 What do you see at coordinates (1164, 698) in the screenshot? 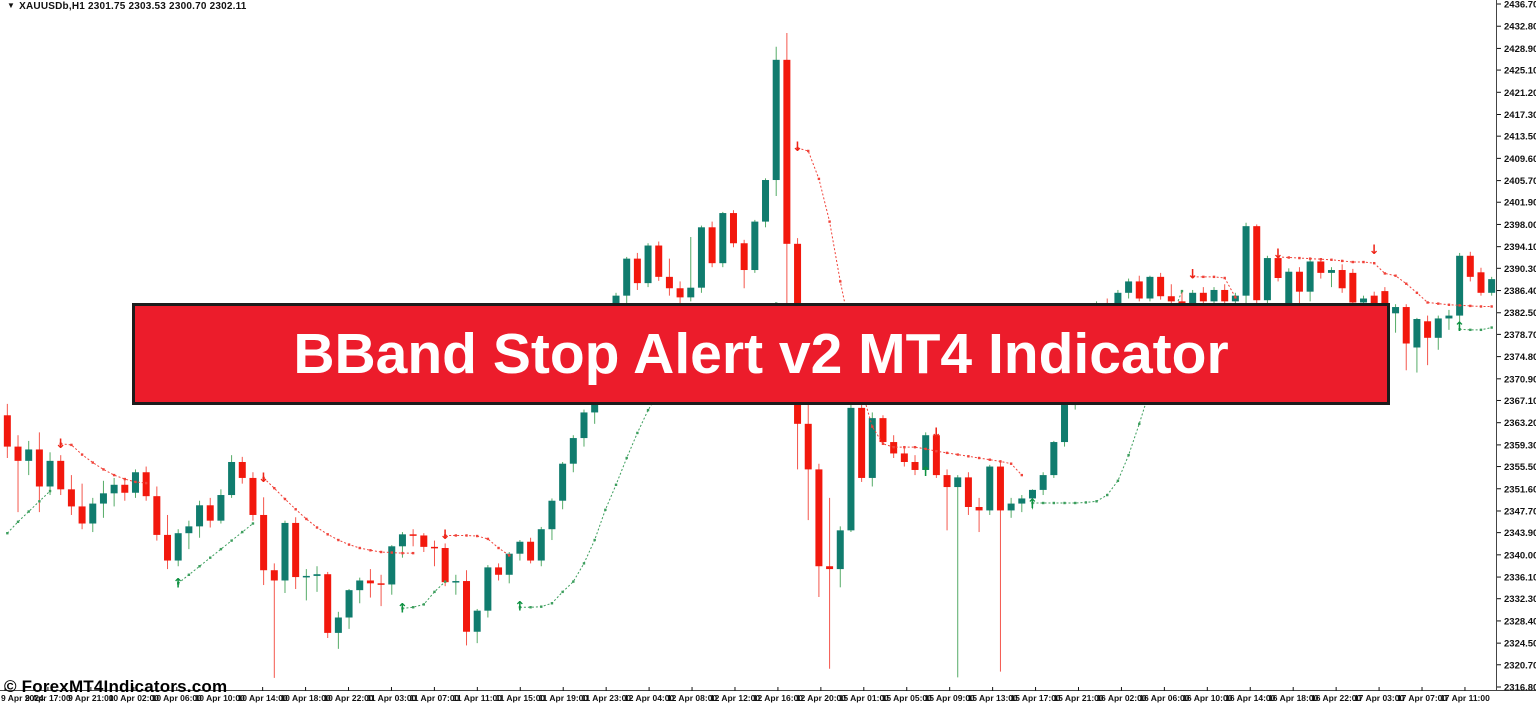
I see `time-label: 16 Apr 06:00` at bounding box center [1164, 698].